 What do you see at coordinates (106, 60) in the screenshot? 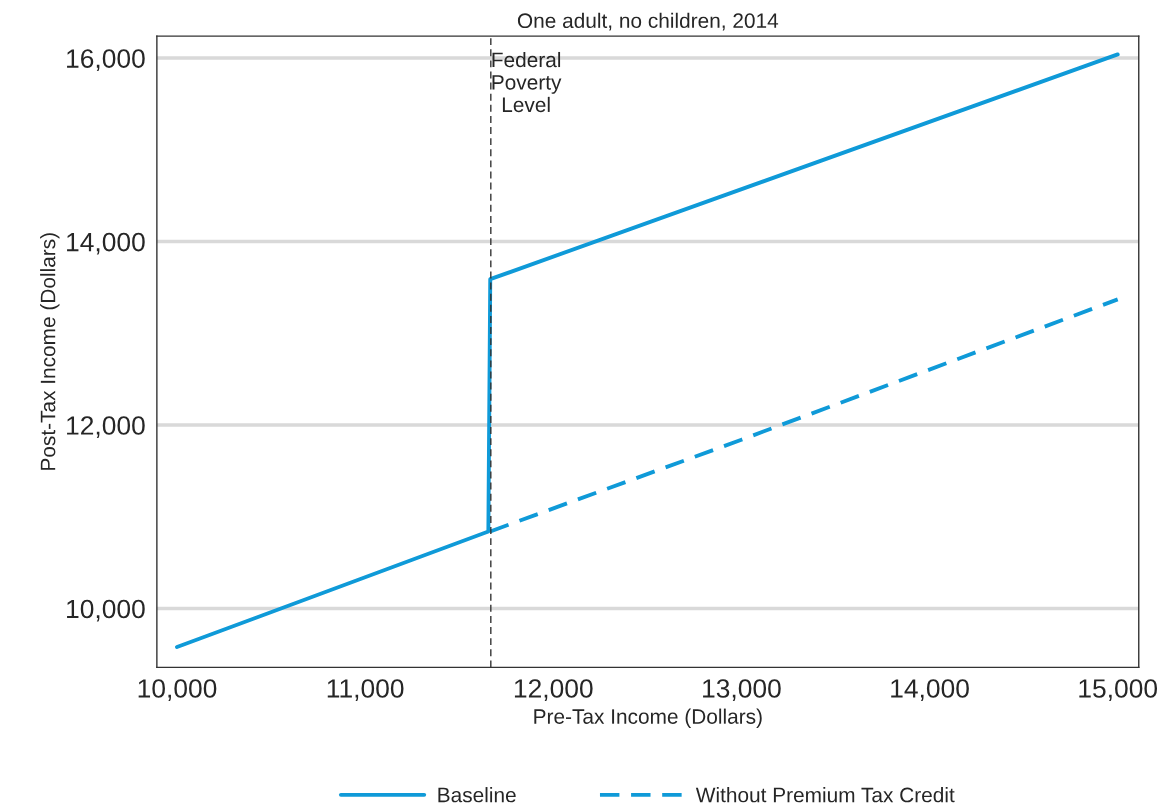
I see `y-tick-label: 16,000` at bounding box center [106, 60].